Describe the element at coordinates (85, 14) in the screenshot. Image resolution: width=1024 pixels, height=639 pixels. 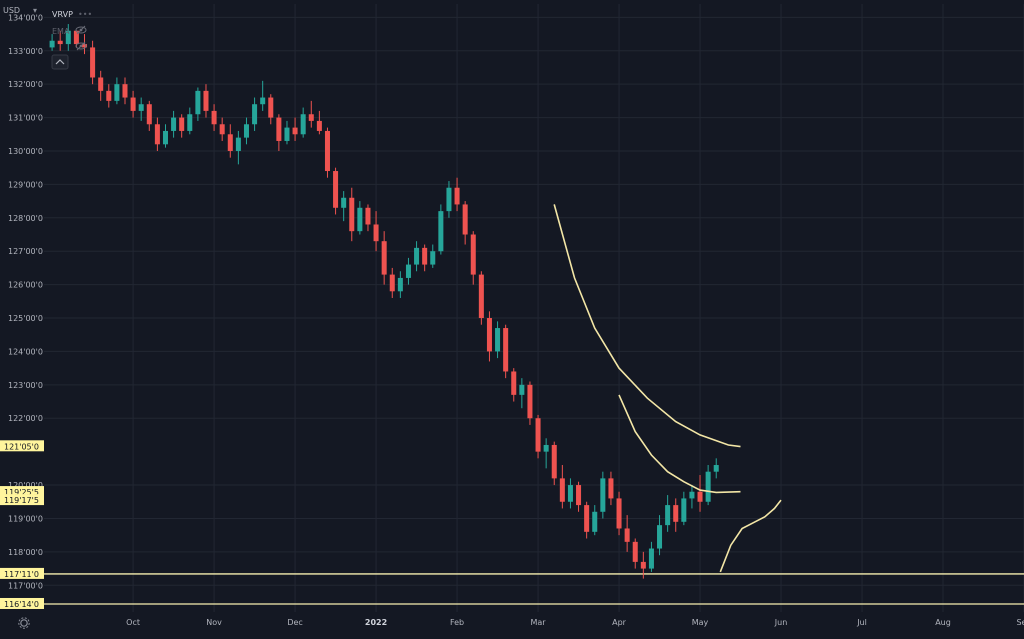
I see `more-dots-icon: •••` at that location.